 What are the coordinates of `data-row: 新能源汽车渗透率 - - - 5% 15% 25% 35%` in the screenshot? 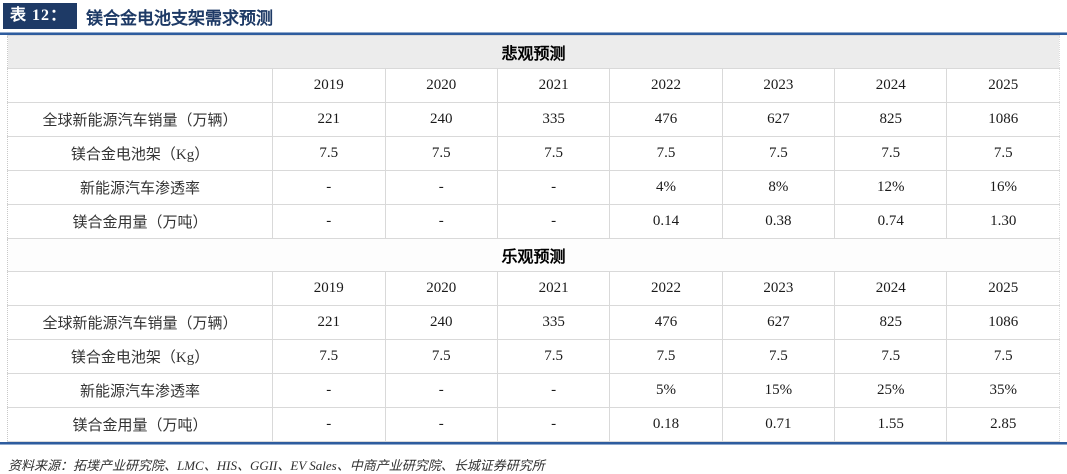 It's located at (533, 390).